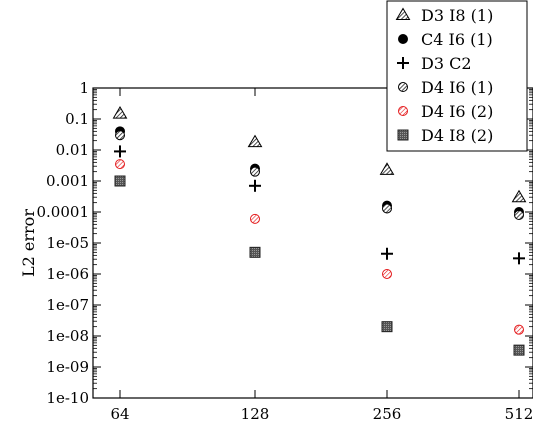  What do you see at coordinates (67, 336) in the screenshot?
I see `y-tick-label: 1e-08` at bounding box center [67, 336].